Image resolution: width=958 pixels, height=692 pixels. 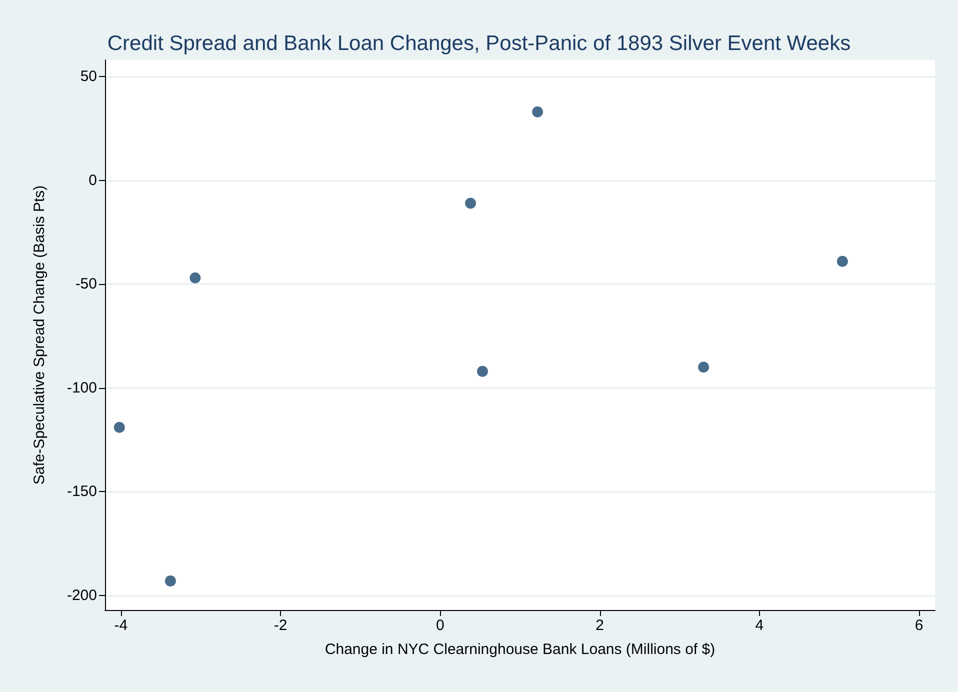 I want to click on x-tick-label: 6, so click(x=919, y=625).